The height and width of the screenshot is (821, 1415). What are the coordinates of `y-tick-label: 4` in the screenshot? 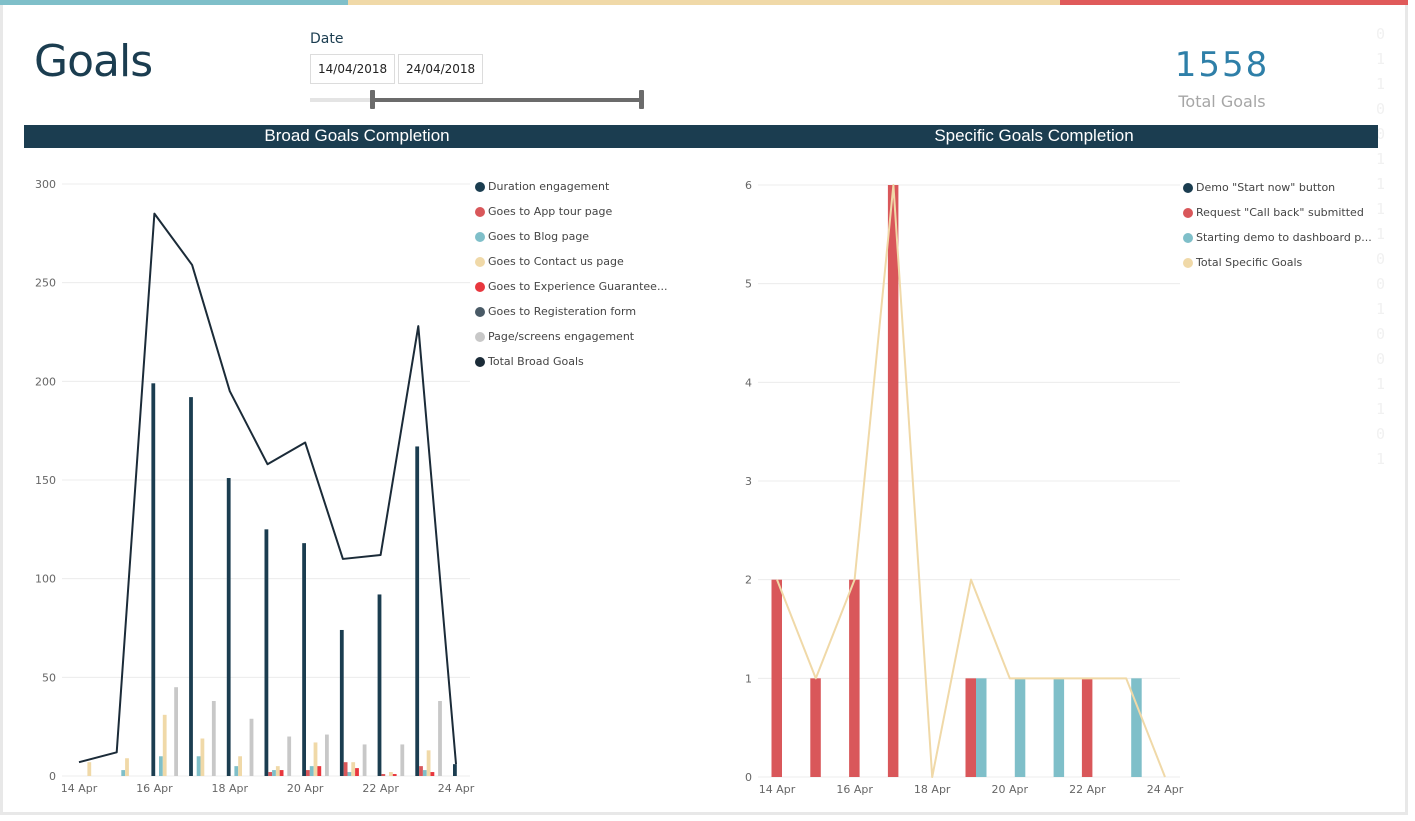 It's located at (748, 382).